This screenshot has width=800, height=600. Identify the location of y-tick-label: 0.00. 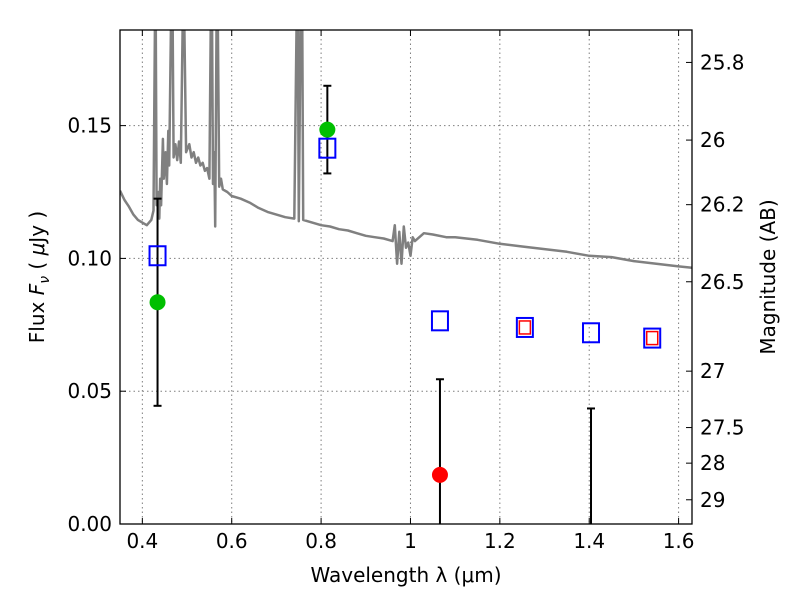
(89, 524).